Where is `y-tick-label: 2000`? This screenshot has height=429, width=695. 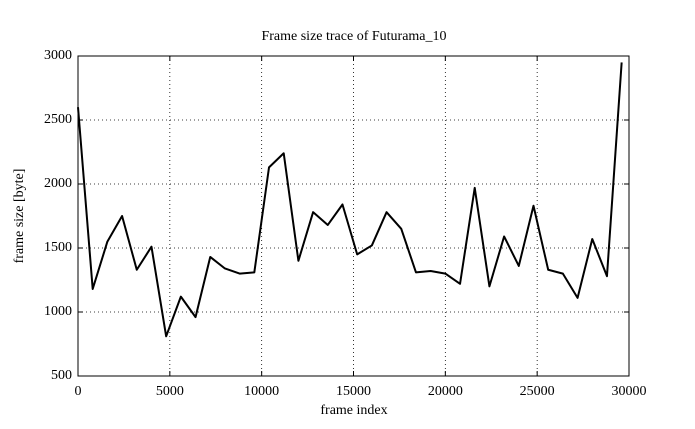
y-tick-label: 2000 is located at coordinates (58, 183).